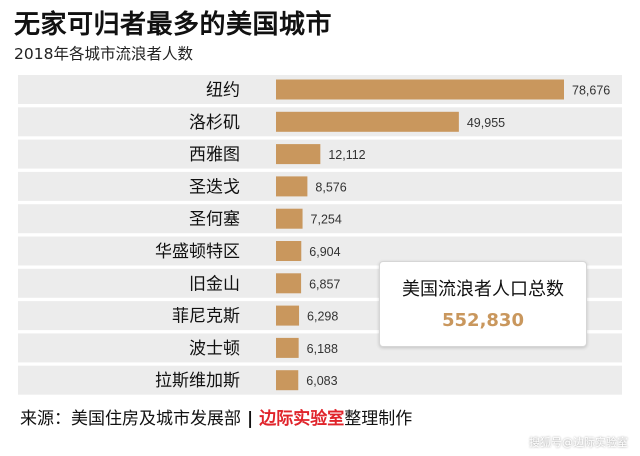 The height and width of the screenshot is (456, 640). What do you see at coordinates (130, 419) in the screenshot?
I see `source-prefix: 来源：美国住房及城市发展部` at bounding box center [130, 419].